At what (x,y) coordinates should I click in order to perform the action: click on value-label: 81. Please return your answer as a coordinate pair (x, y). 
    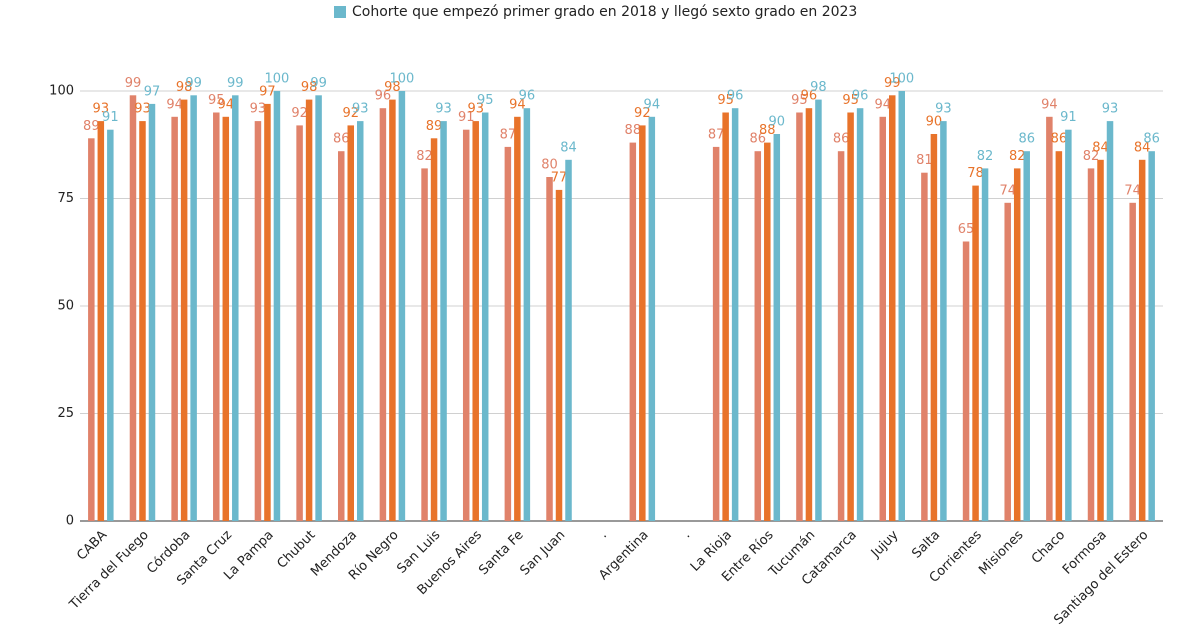
    Looking at the image, I should click on (924, 160).